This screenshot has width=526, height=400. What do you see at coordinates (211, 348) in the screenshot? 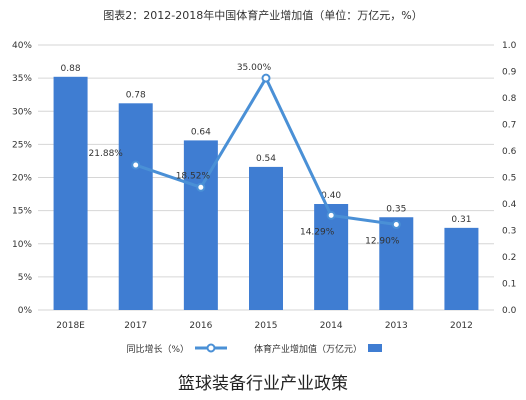
I see `legend-swatch-marker` at bounding box center [211, 348].